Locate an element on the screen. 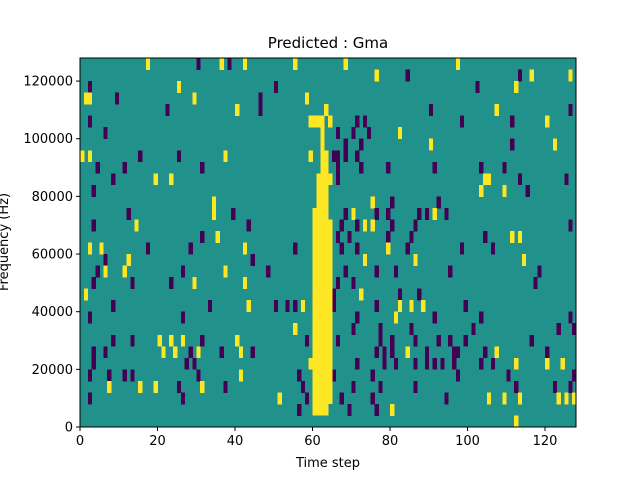  y-axis-label: Frequency (Hz) is located at coordinates (6, 242).